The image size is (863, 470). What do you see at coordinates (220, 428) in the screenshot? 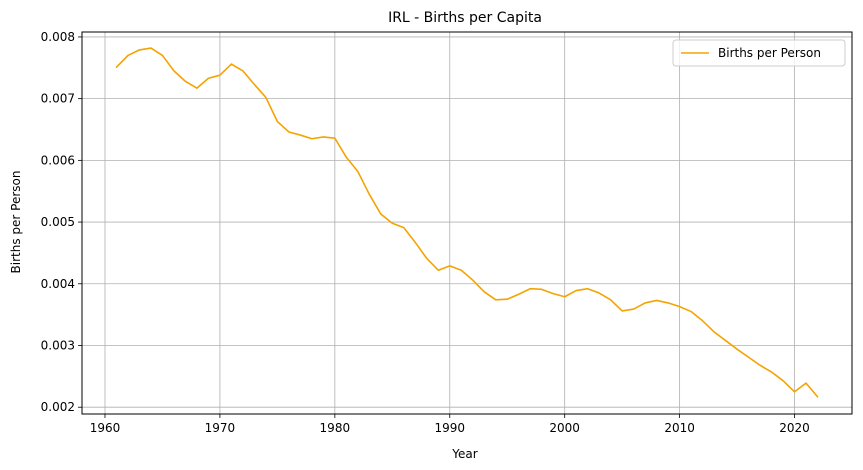
I see `x-tick-label: 1970` at bounding box center [220, 428].